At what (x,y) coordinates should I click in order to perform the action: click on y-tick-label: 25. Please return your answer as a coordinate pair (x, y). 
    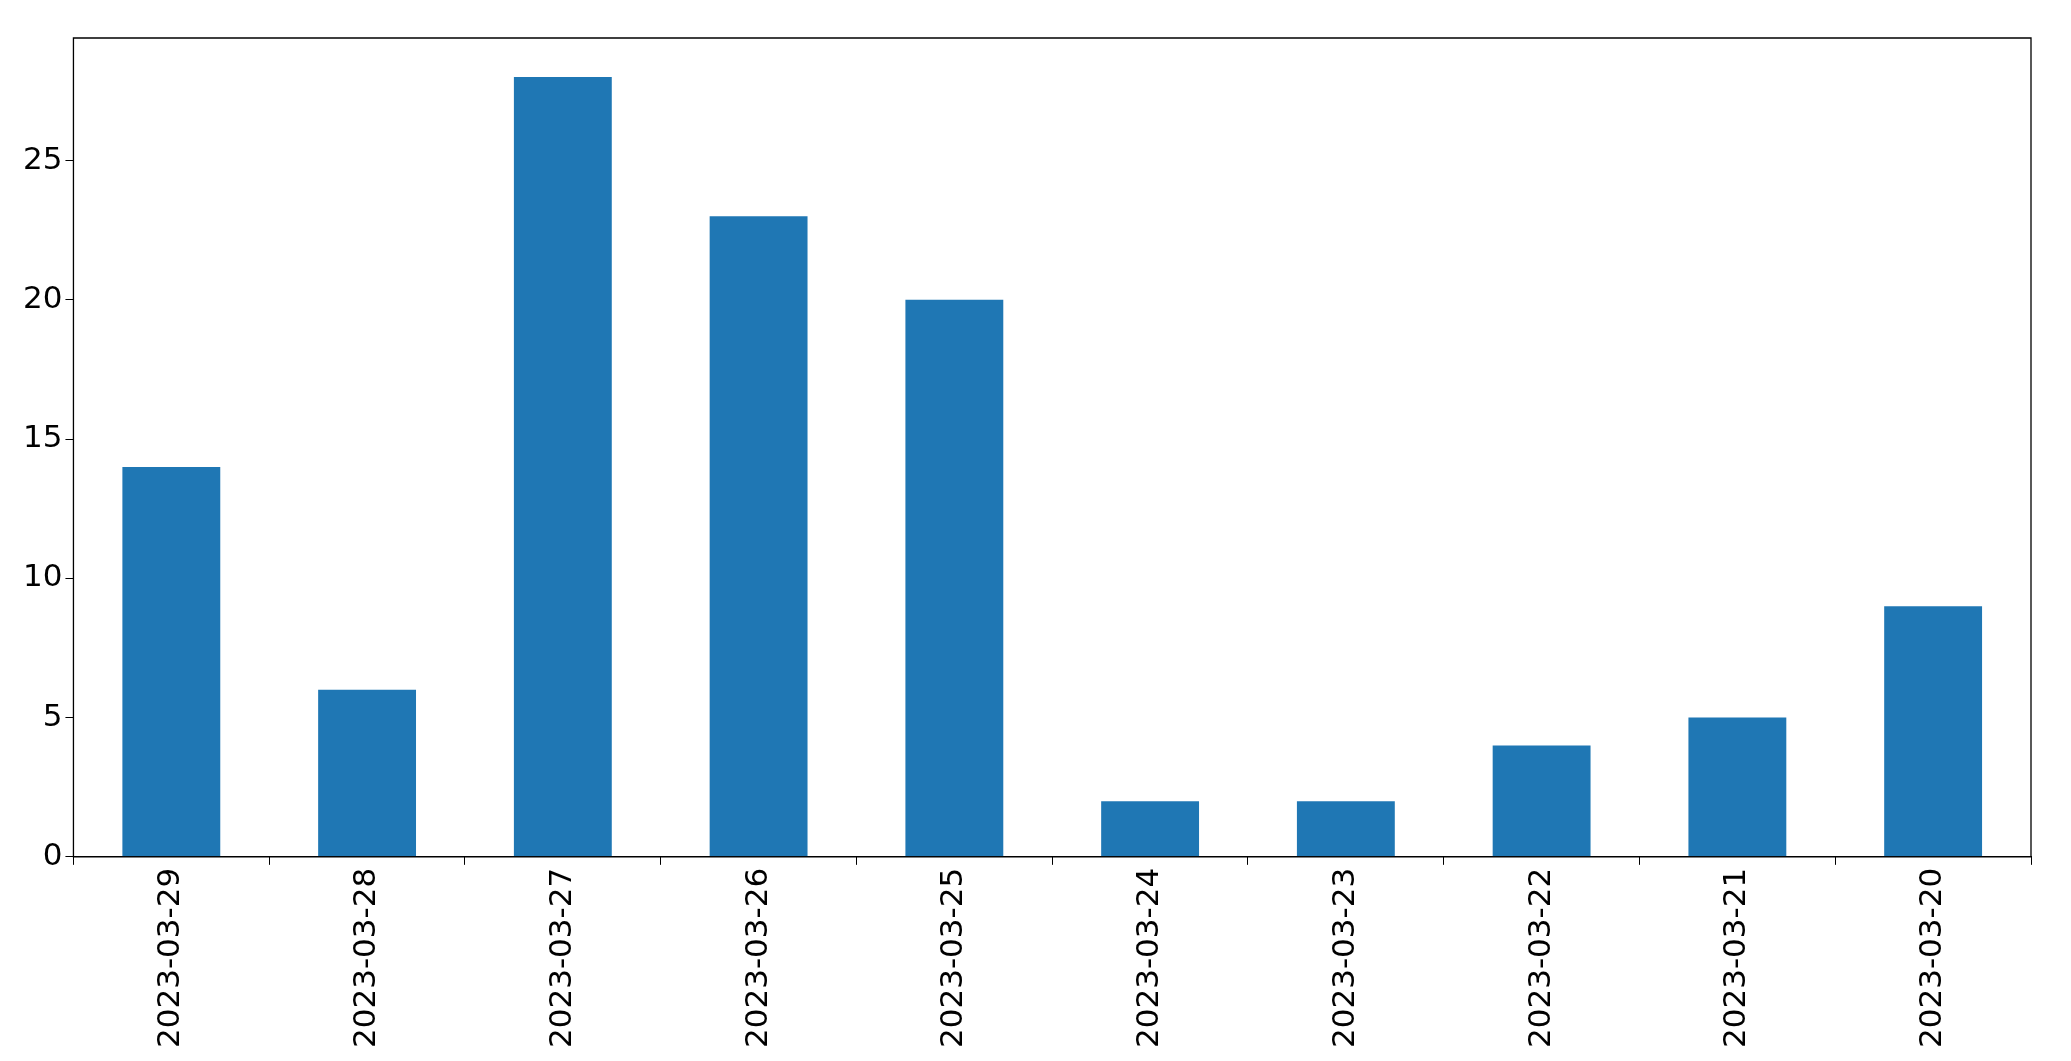
    Looking at the image, I should click on (42, 157).